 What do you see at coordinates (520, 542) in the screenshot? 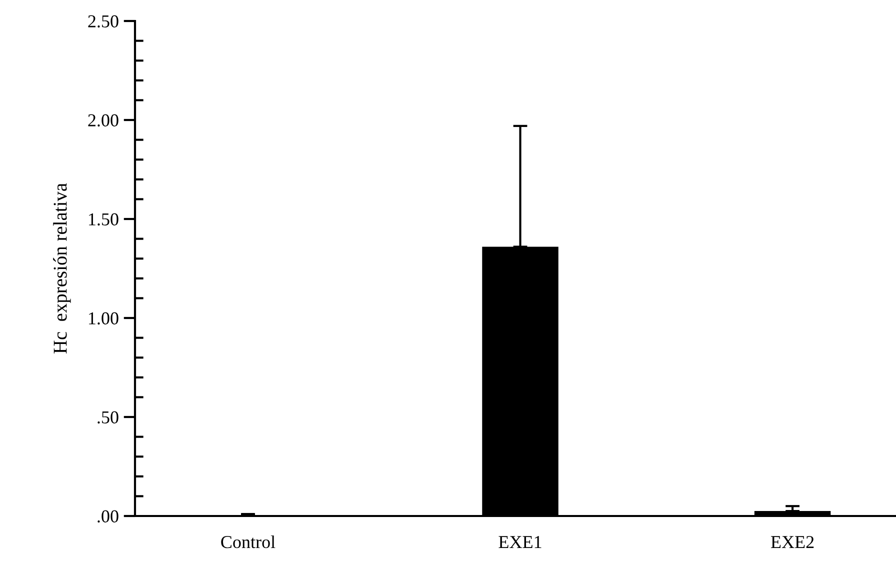
I see `x-tick-label: EXE1` at bounding box center [520, 542].